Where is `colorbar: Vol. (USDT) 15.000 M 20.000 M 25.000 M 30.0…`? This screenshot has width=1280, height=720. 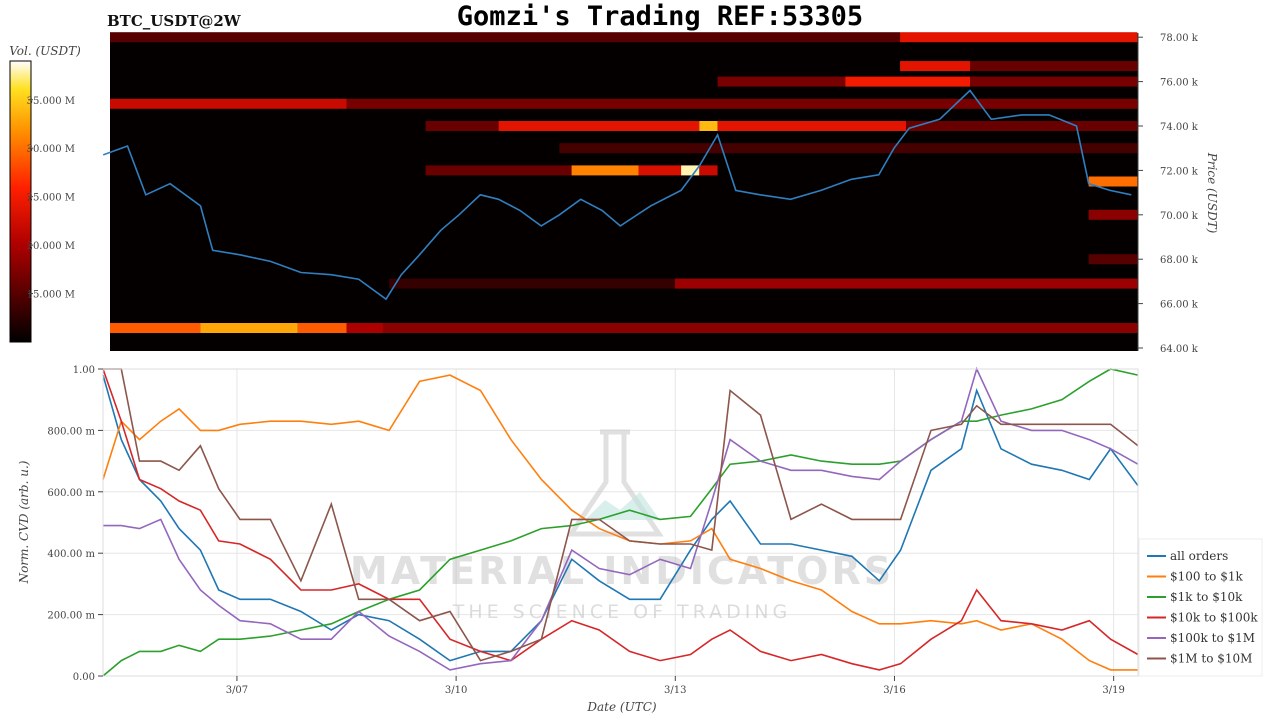 colorbar: Vol. (USDT) 15.000 M 20.000 M 25.000 M 30.0… is located at coordinates (45, 193).